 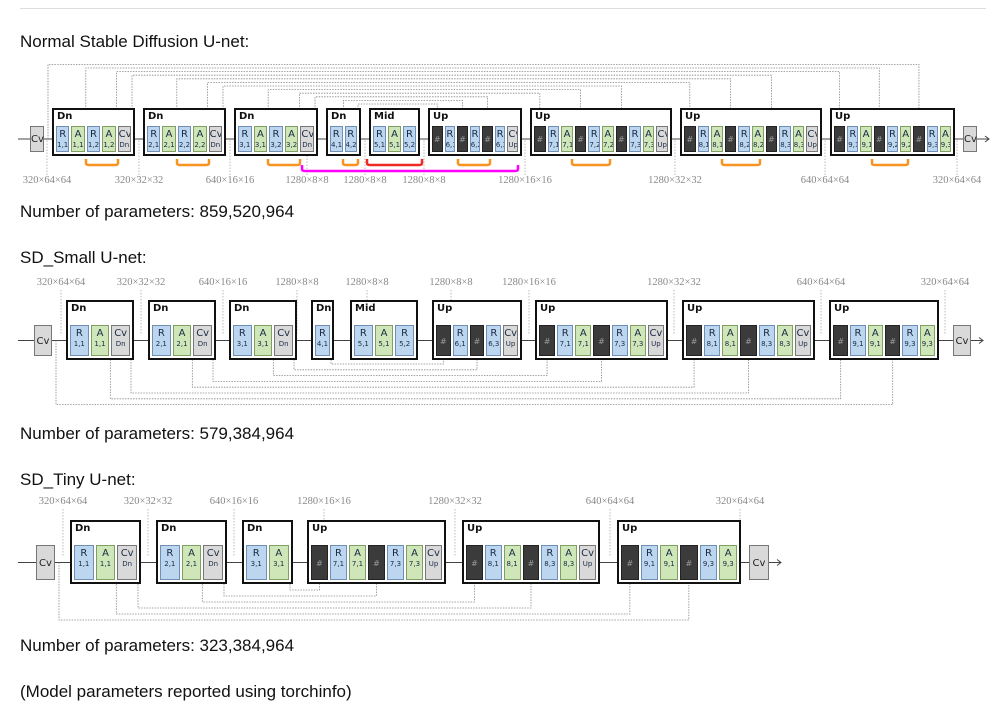 I want to click on attention-cell: A 2,2, so click(x=200, y=139).